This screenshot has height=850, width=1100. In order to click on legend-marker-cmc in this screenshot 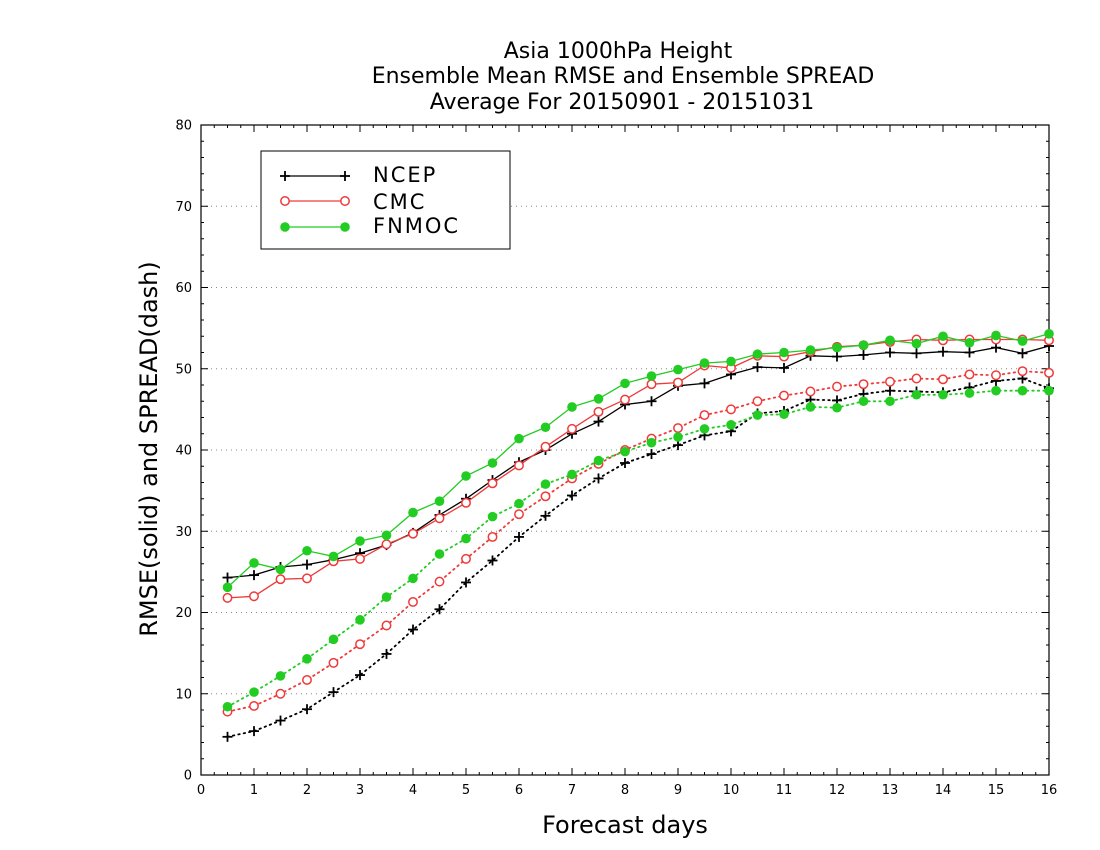, I will do `click(345, 201)`.